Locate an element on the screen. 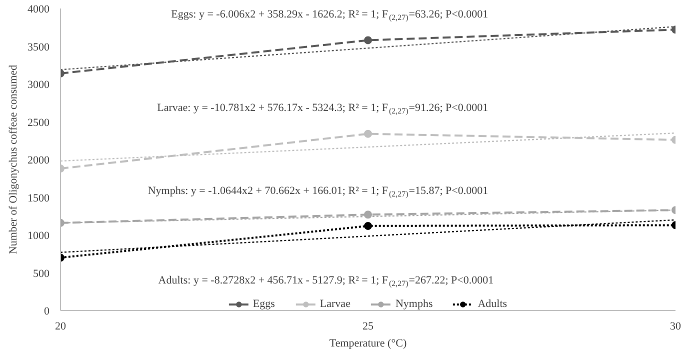 The width and height of the screenshot is (685, 352). x-tick-label: 30 is located at coordinates (676, 326).